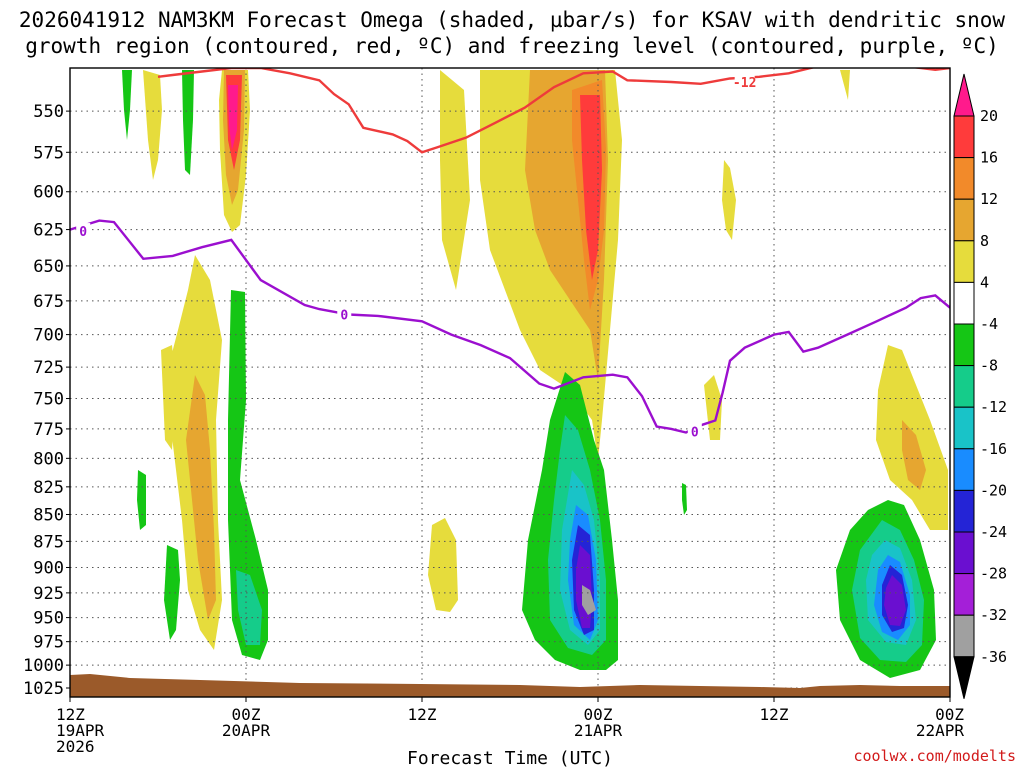 The width and height of the screenshot is (1024, 768). What do you see at coordinates (48, 516) in the screenshot?
I see `y-tick-label: 850` at bounding box center [48, 516].